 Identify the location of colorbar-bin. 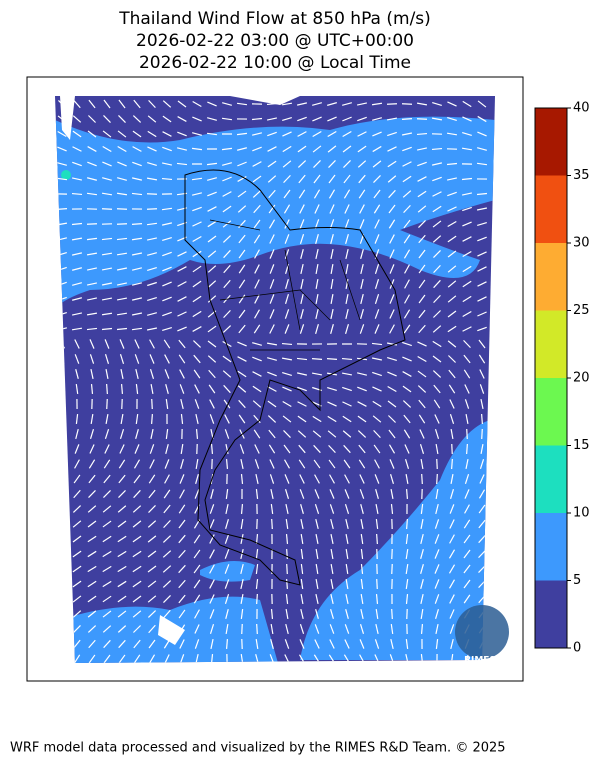
(551, 142).